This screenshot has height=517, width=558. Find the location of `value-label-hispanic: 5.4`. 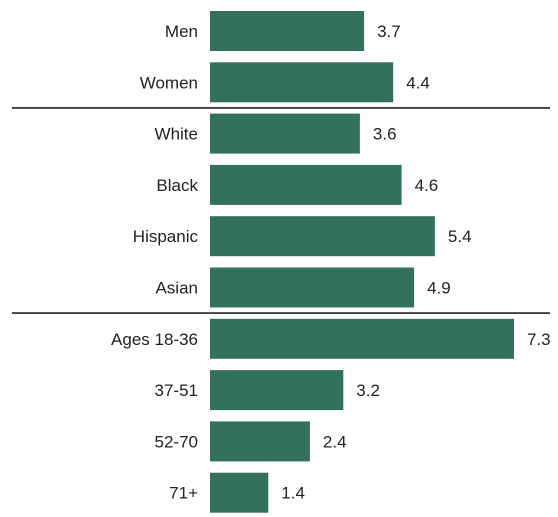

value-label-hispanic: 5.4 is located at coordinates (460, 236).